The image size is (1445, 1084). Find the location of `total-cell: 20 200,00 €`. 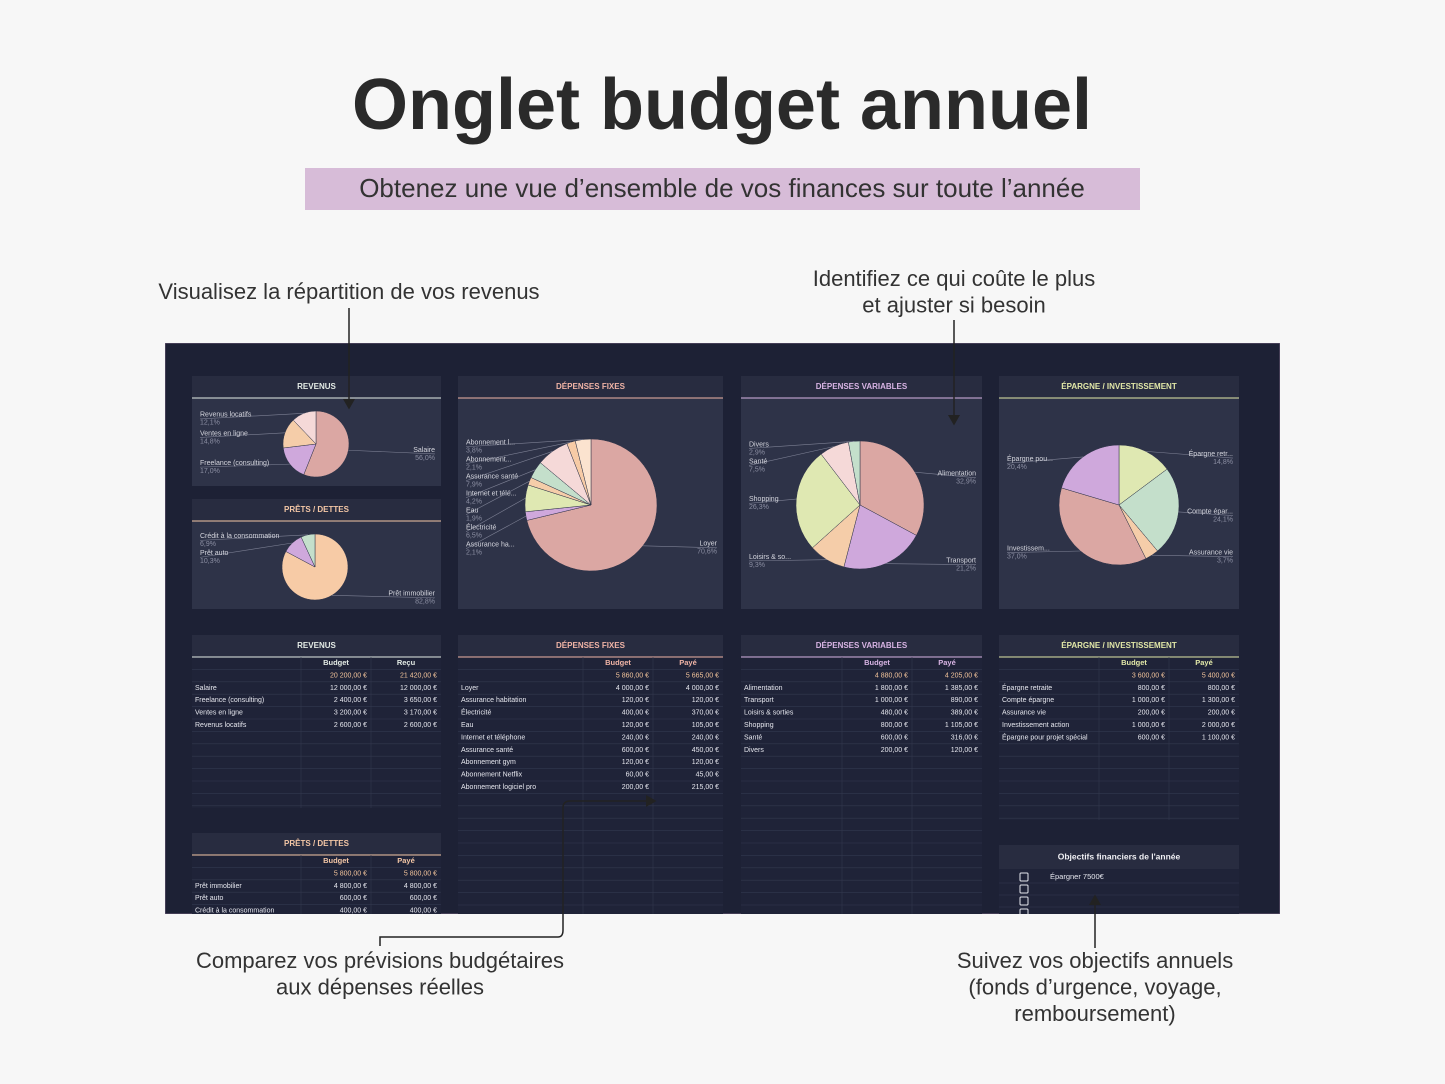

total-cell: 20 200,00 € is located at coordinates (348, 675).